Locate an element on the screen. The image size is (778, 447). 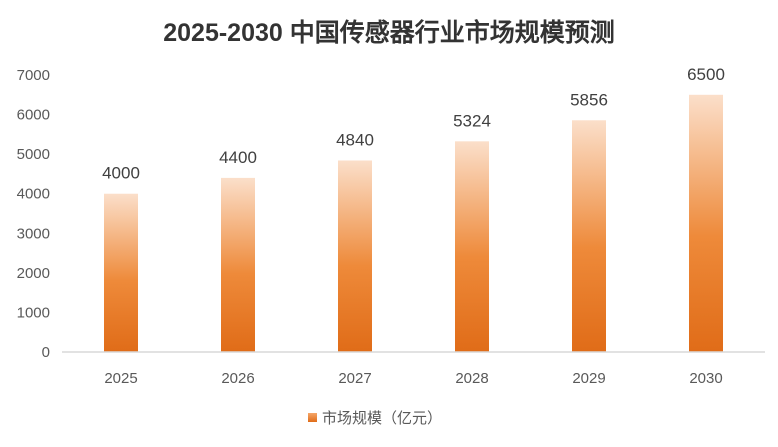
bar-2027 is located at coordinates (355, 256).